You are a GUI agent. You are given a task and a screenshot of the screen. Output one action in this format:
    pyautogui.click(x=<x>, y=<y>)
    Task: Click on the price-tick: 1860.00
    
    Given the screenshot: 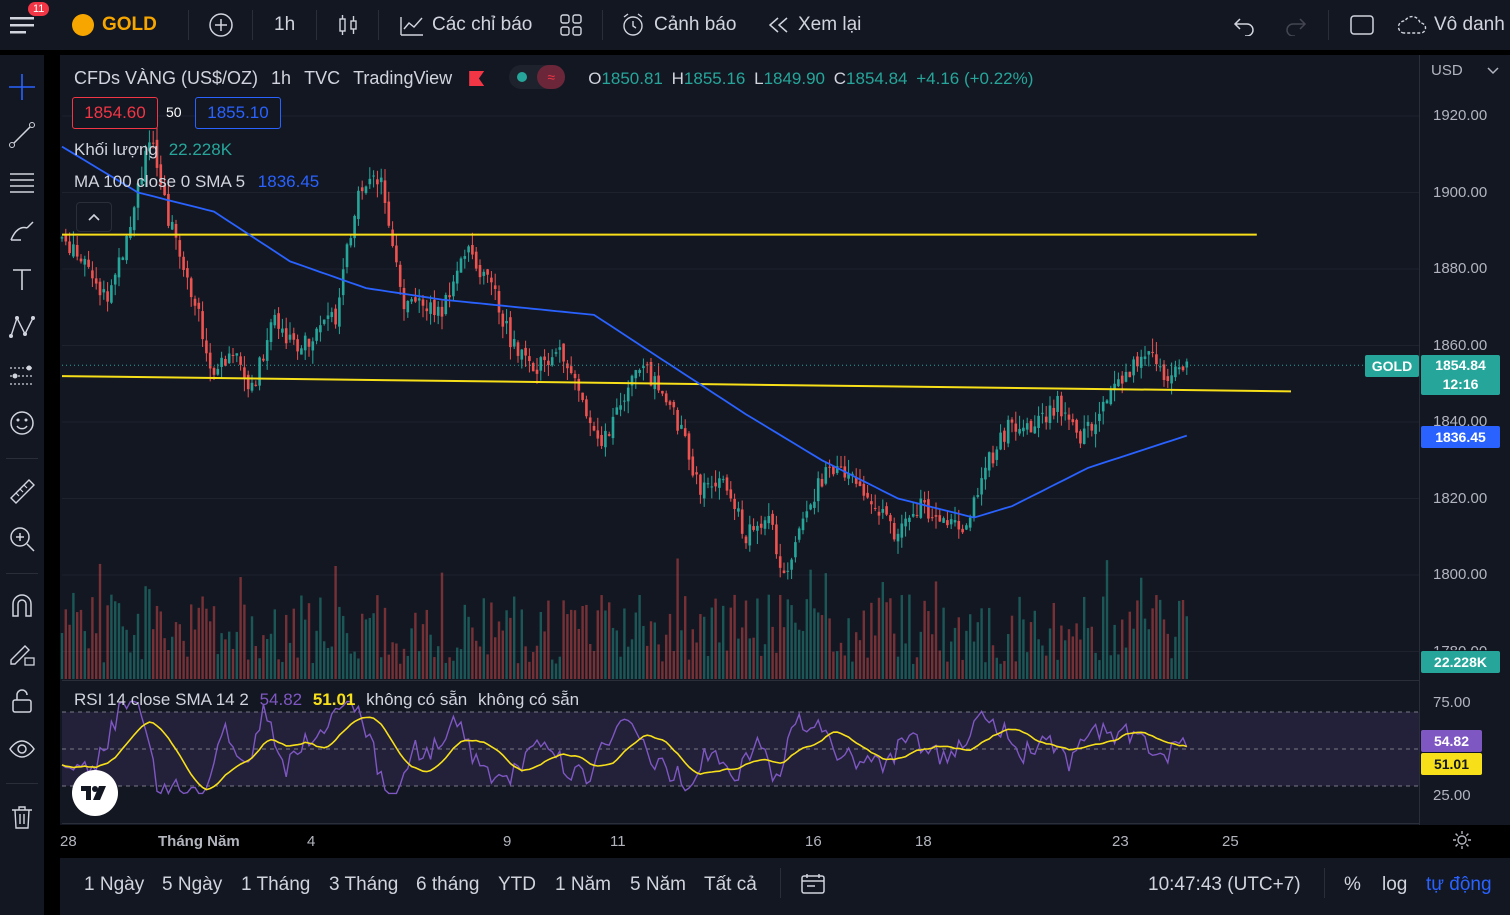 What is the action you would take?
    pyautogui.click(x=1460, y=345)
    